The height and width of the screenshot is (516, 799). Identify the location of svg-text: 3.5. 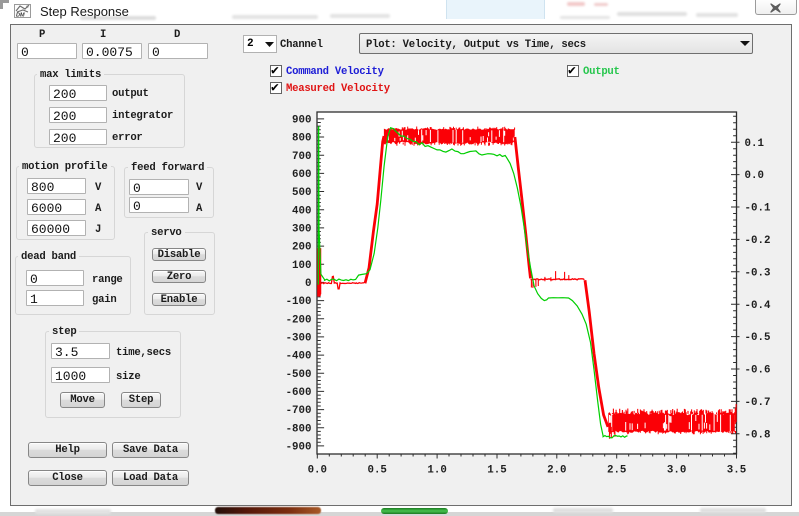
(736, 471).